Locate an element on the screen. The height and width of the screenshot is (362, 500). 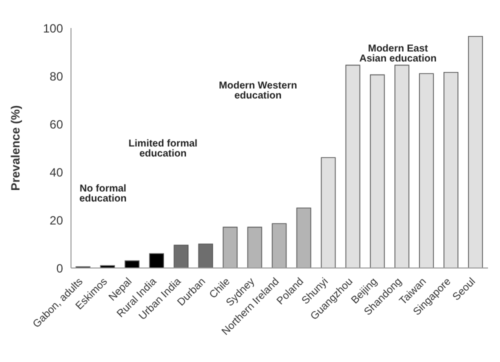
y-tick-label: 60 is located at coordinates (57, 124).